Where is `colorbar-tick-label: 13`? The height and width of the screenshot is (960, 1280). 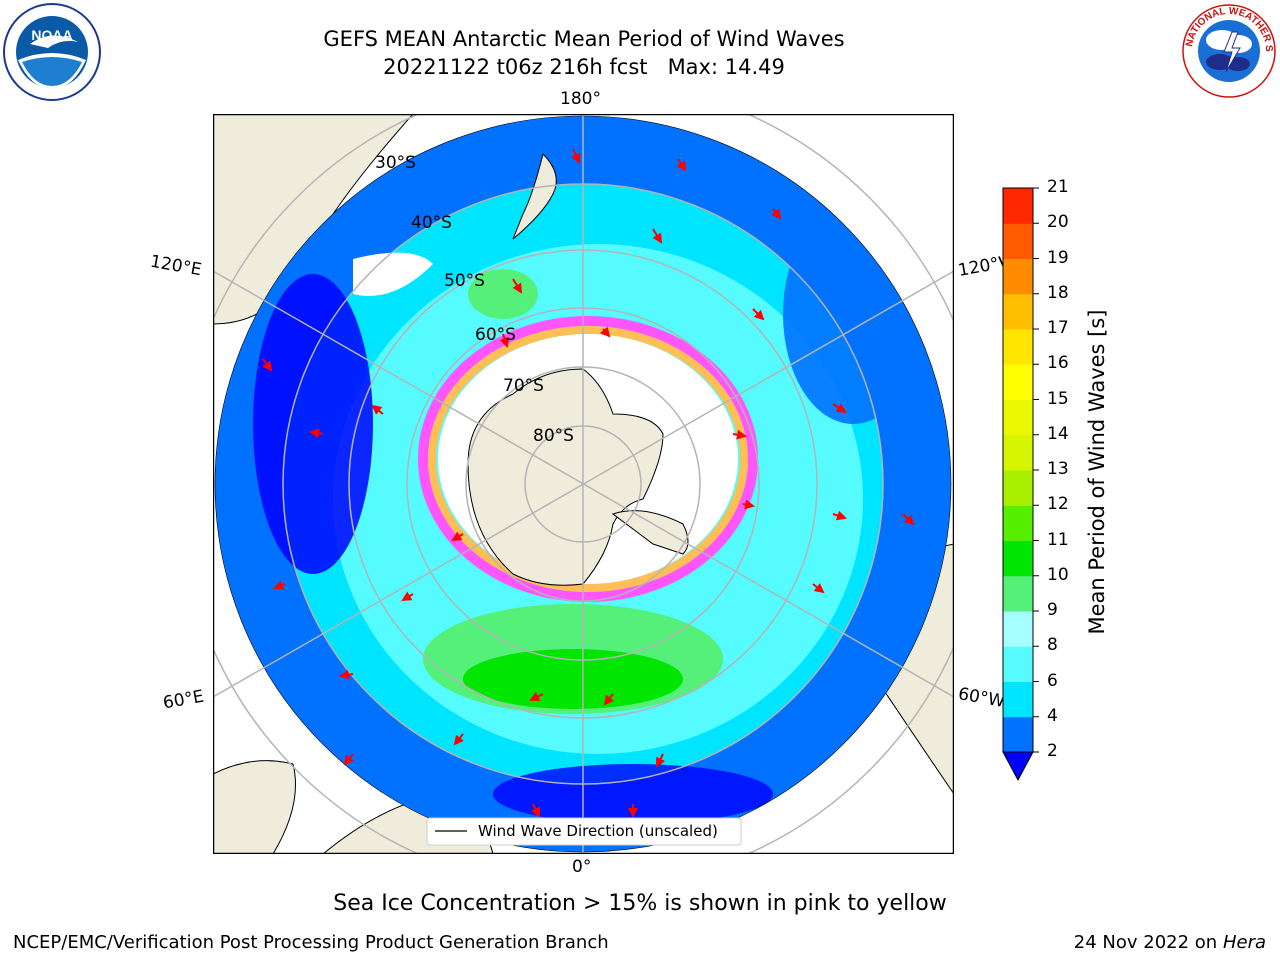
colorbar-tick-label: 13 is located at coordinates (1058, 469).